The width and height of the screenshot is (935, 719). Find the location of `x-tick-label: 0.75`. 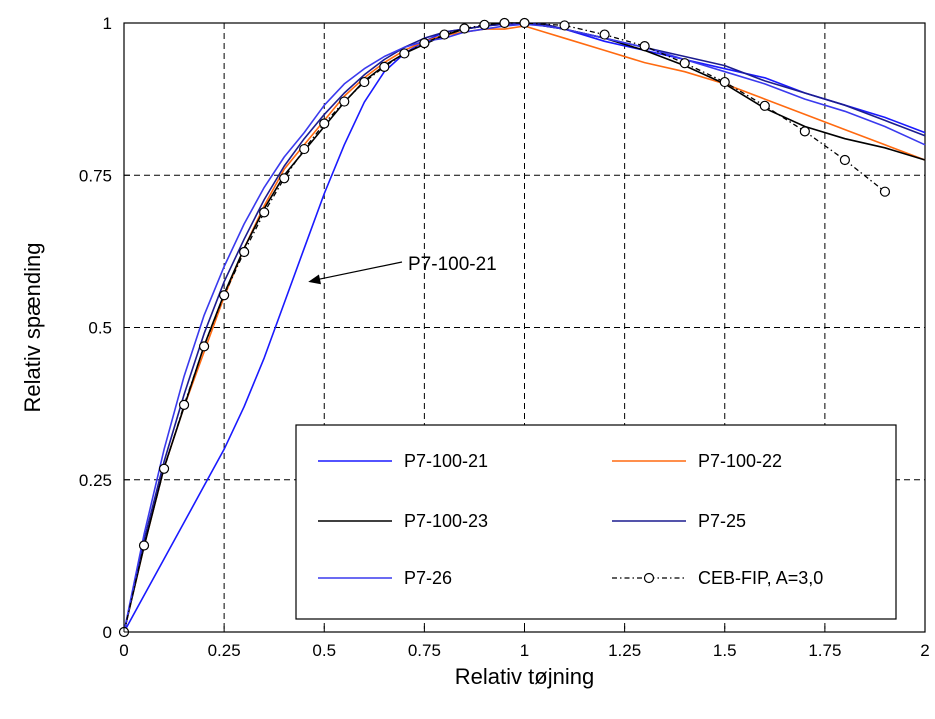

x-tick-label: 0.75 is located at coordinates (424, 650).